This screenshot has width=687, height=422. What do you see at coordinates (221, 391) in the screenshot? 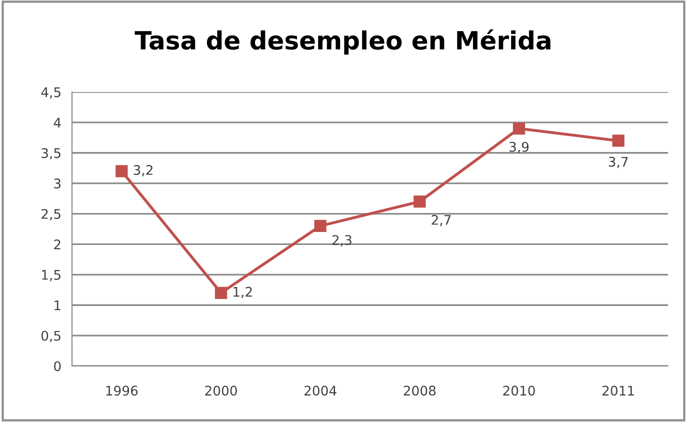
I see `x-tick-label: 2000` at bounding box center [221, 391].